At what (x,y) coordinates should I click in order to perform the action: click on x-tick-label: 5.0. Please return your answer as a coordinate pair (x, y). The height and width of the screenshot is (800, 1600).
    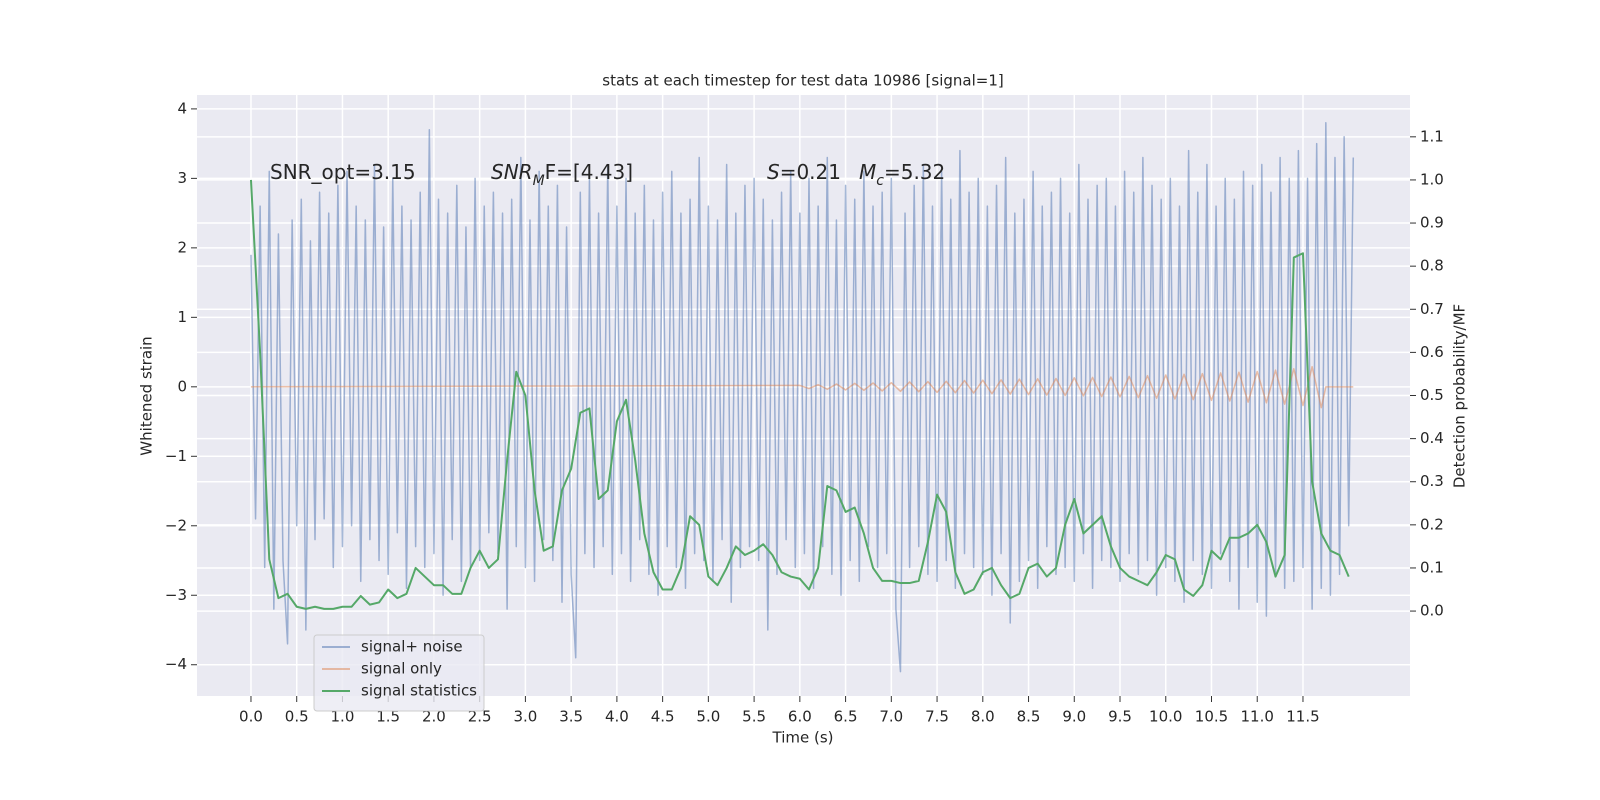
    Looking at the image, I should click on (708, 717).